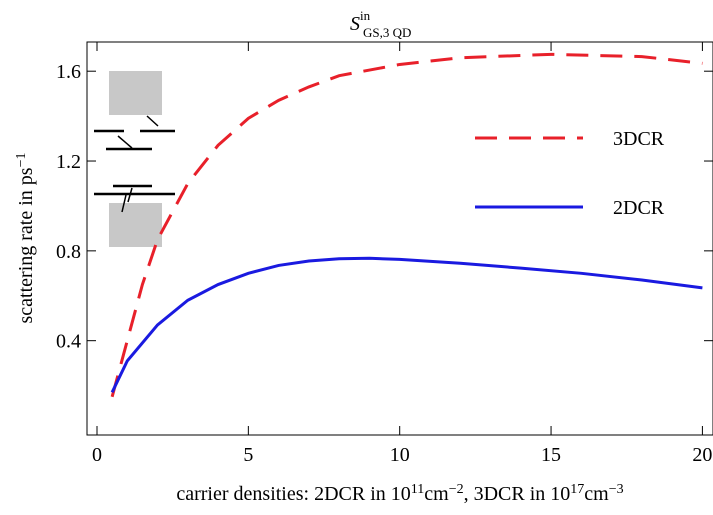  Describe the element at coordinates (68, 162) in the screenshot. I see `y-tick-label: 1.2` at that location.